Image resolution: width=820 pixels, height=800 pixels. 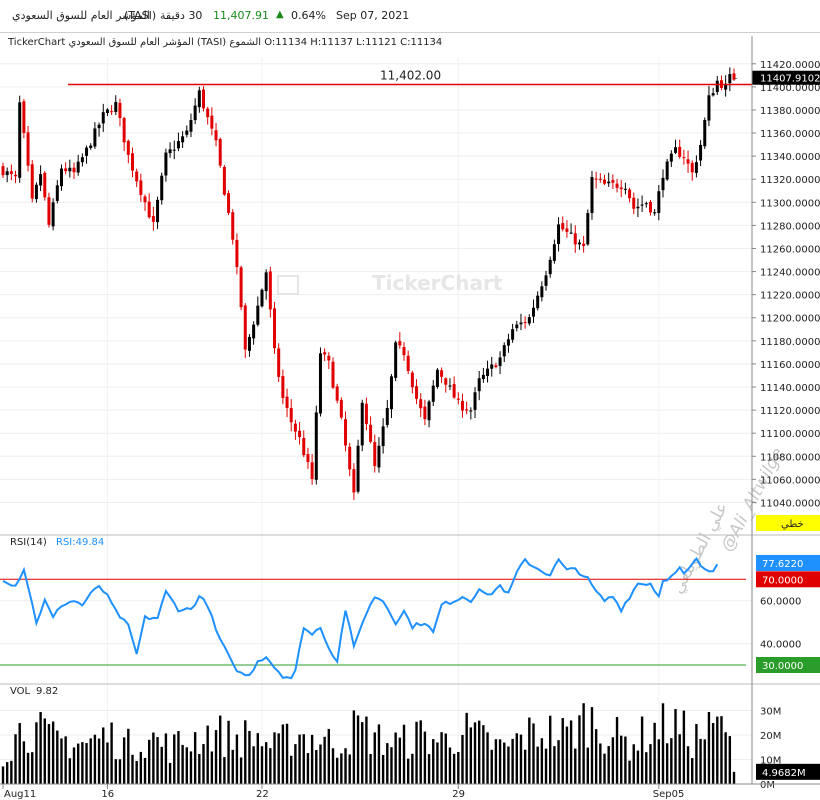 I want to click on price-tick-label: 11140.0000, so click(x=790, y=388).